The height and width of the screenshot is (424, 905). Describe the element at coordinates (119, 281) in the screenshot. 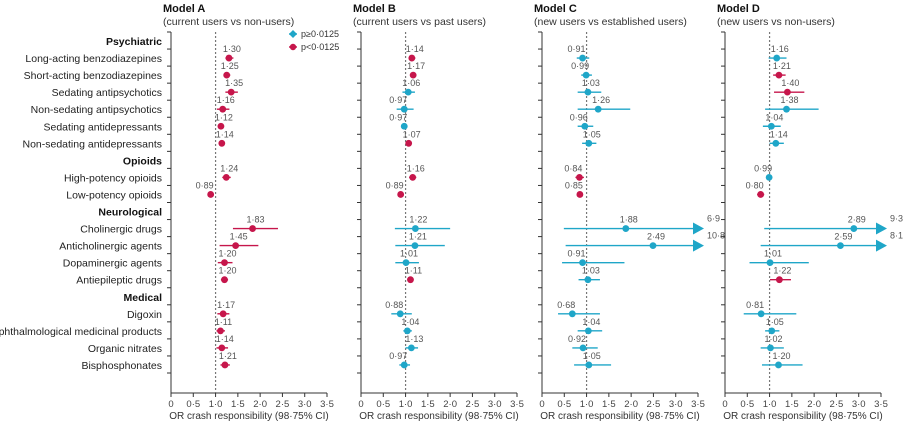

I see `row-label: Antiepileptic drugs` at that location.